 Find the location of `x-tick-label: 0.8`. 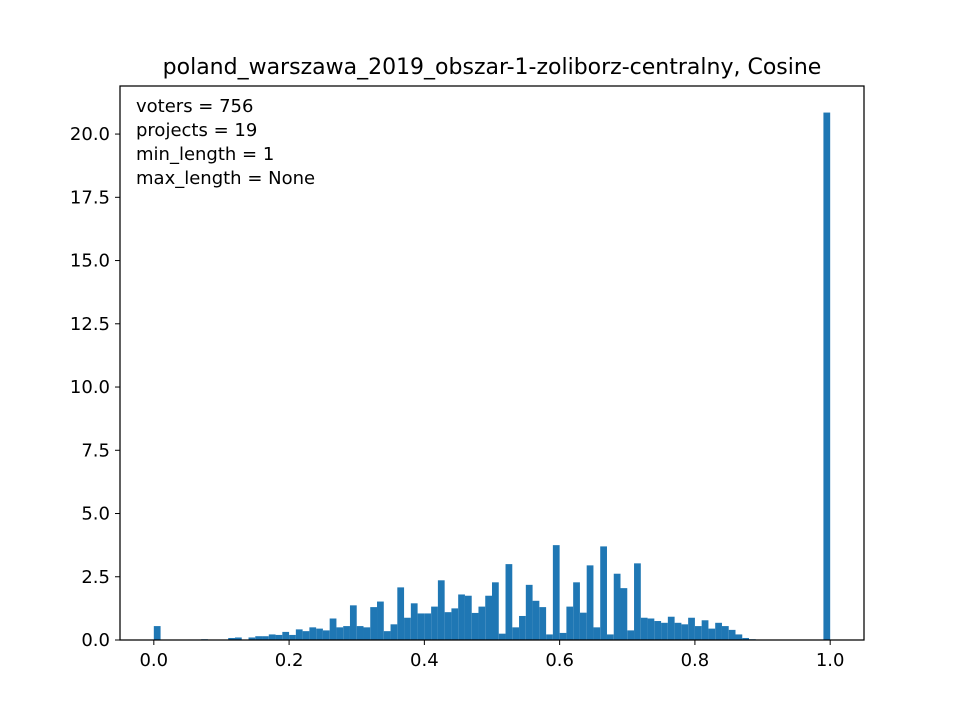

x-tick-label: 0.8 is located at coordinates (695, 660).